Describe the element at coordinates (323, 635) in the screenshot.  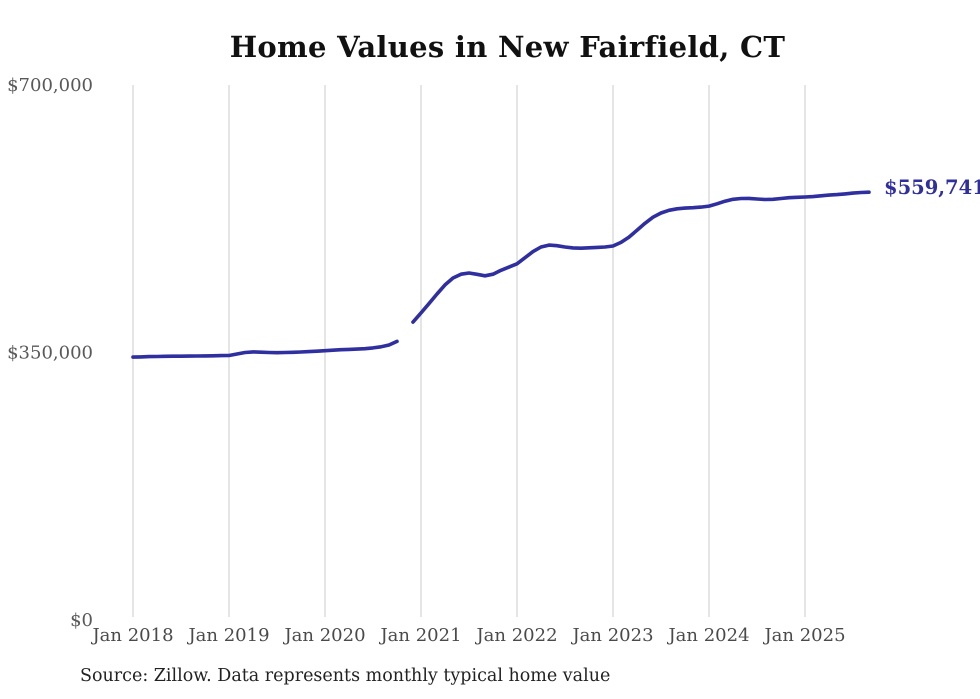
I see `x-tick-label: Jan 2020` at that location.